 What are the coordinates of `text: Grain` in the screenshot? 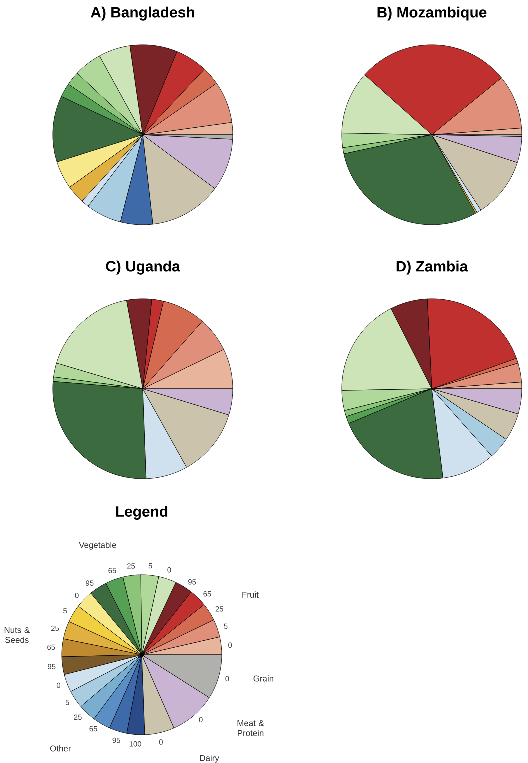 It's located at (264, 679).